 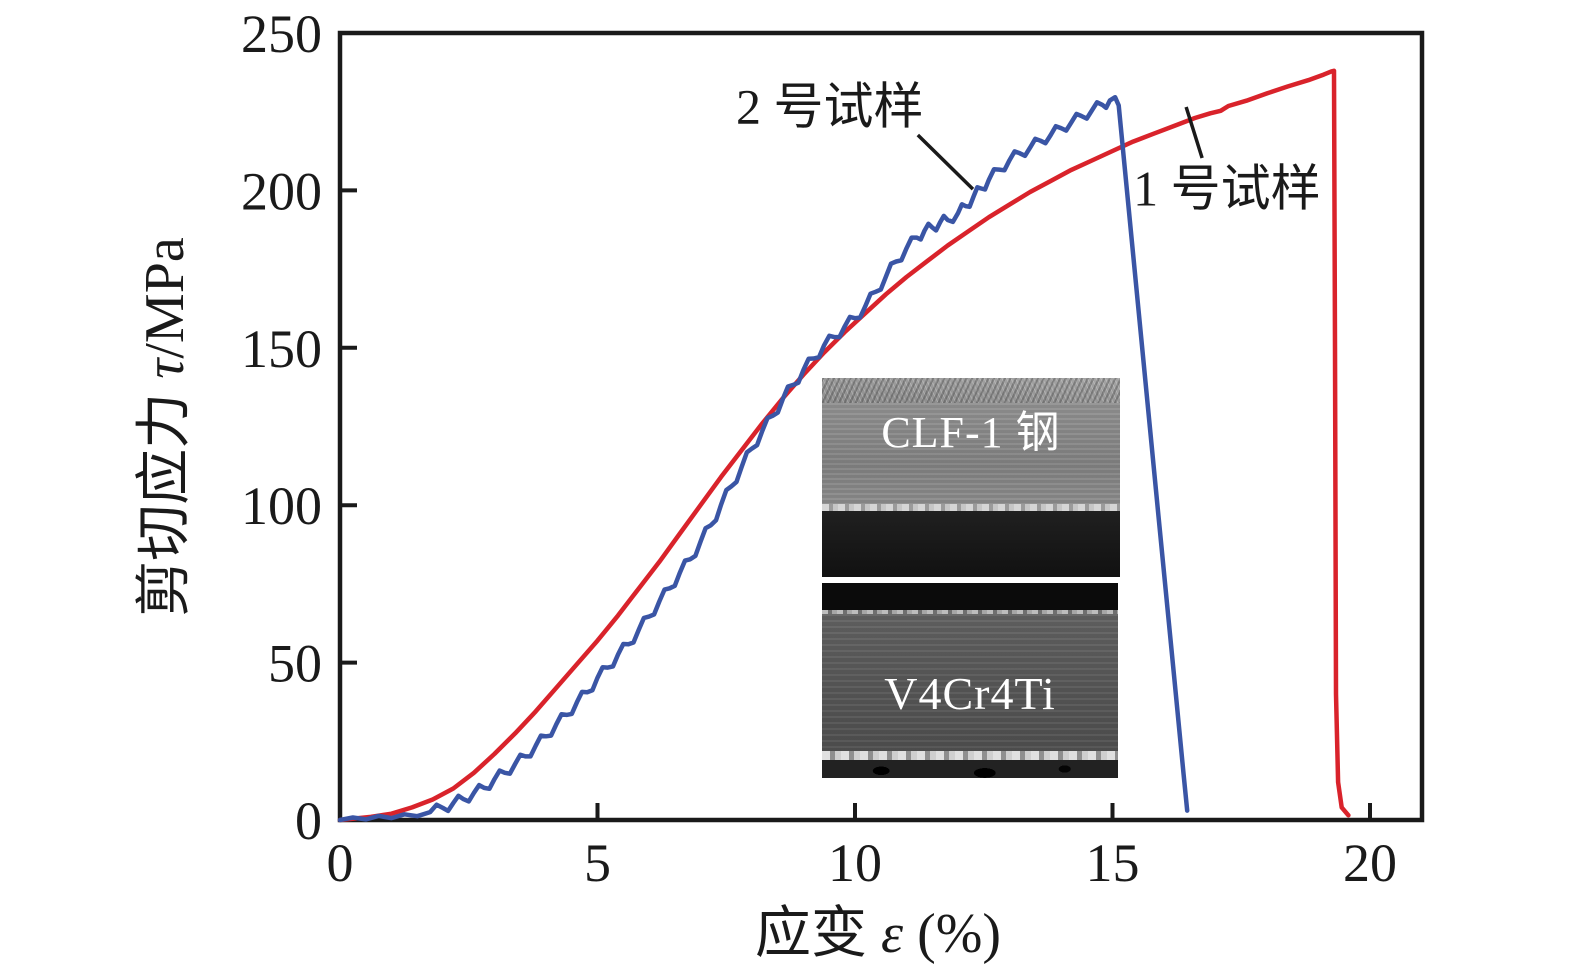 What do you see at coordinates (1227, 188) in the screenshot?
I see `annotation-label-1: 1 号试样` at bounding box center [1227, 188].